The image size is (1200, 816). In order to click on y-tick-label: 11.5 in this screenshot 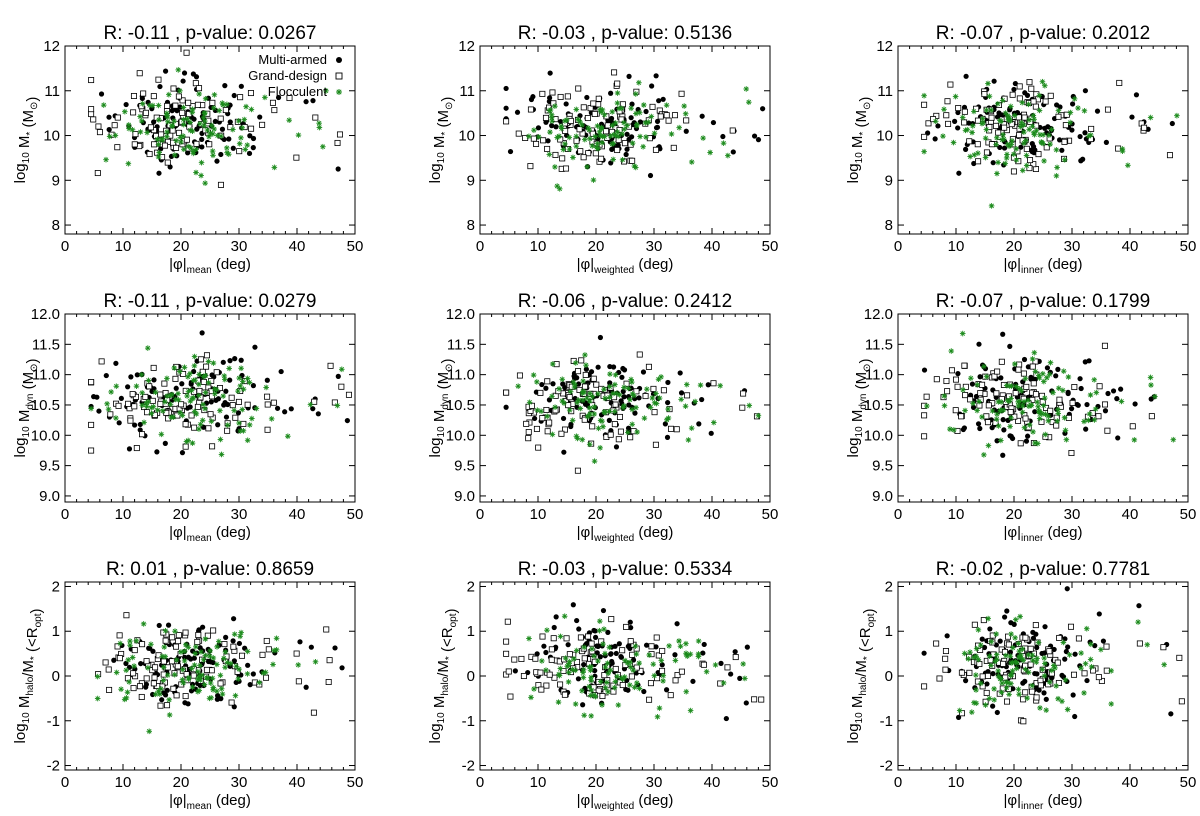, I will do `click(461, 344)`.